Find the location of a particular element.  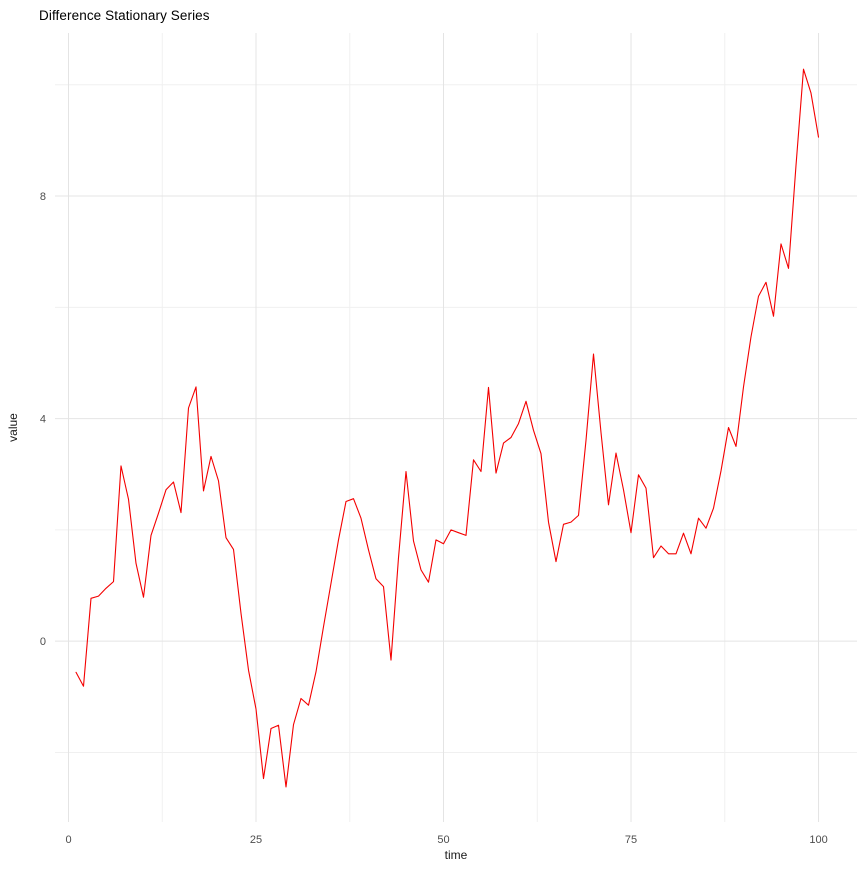

x-tick-label: 50 is located at coordinates (443, 840).